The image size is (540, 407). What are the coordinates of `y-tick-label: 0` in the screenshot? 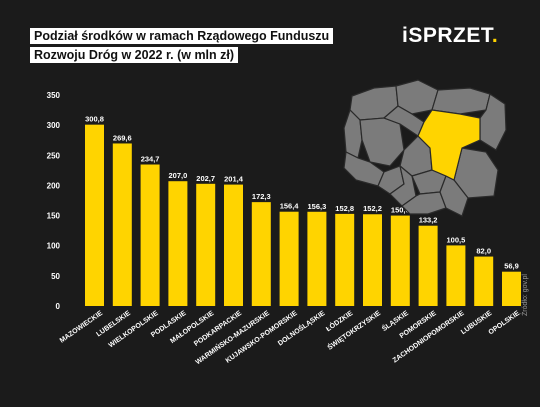 It's located at (58, 306).